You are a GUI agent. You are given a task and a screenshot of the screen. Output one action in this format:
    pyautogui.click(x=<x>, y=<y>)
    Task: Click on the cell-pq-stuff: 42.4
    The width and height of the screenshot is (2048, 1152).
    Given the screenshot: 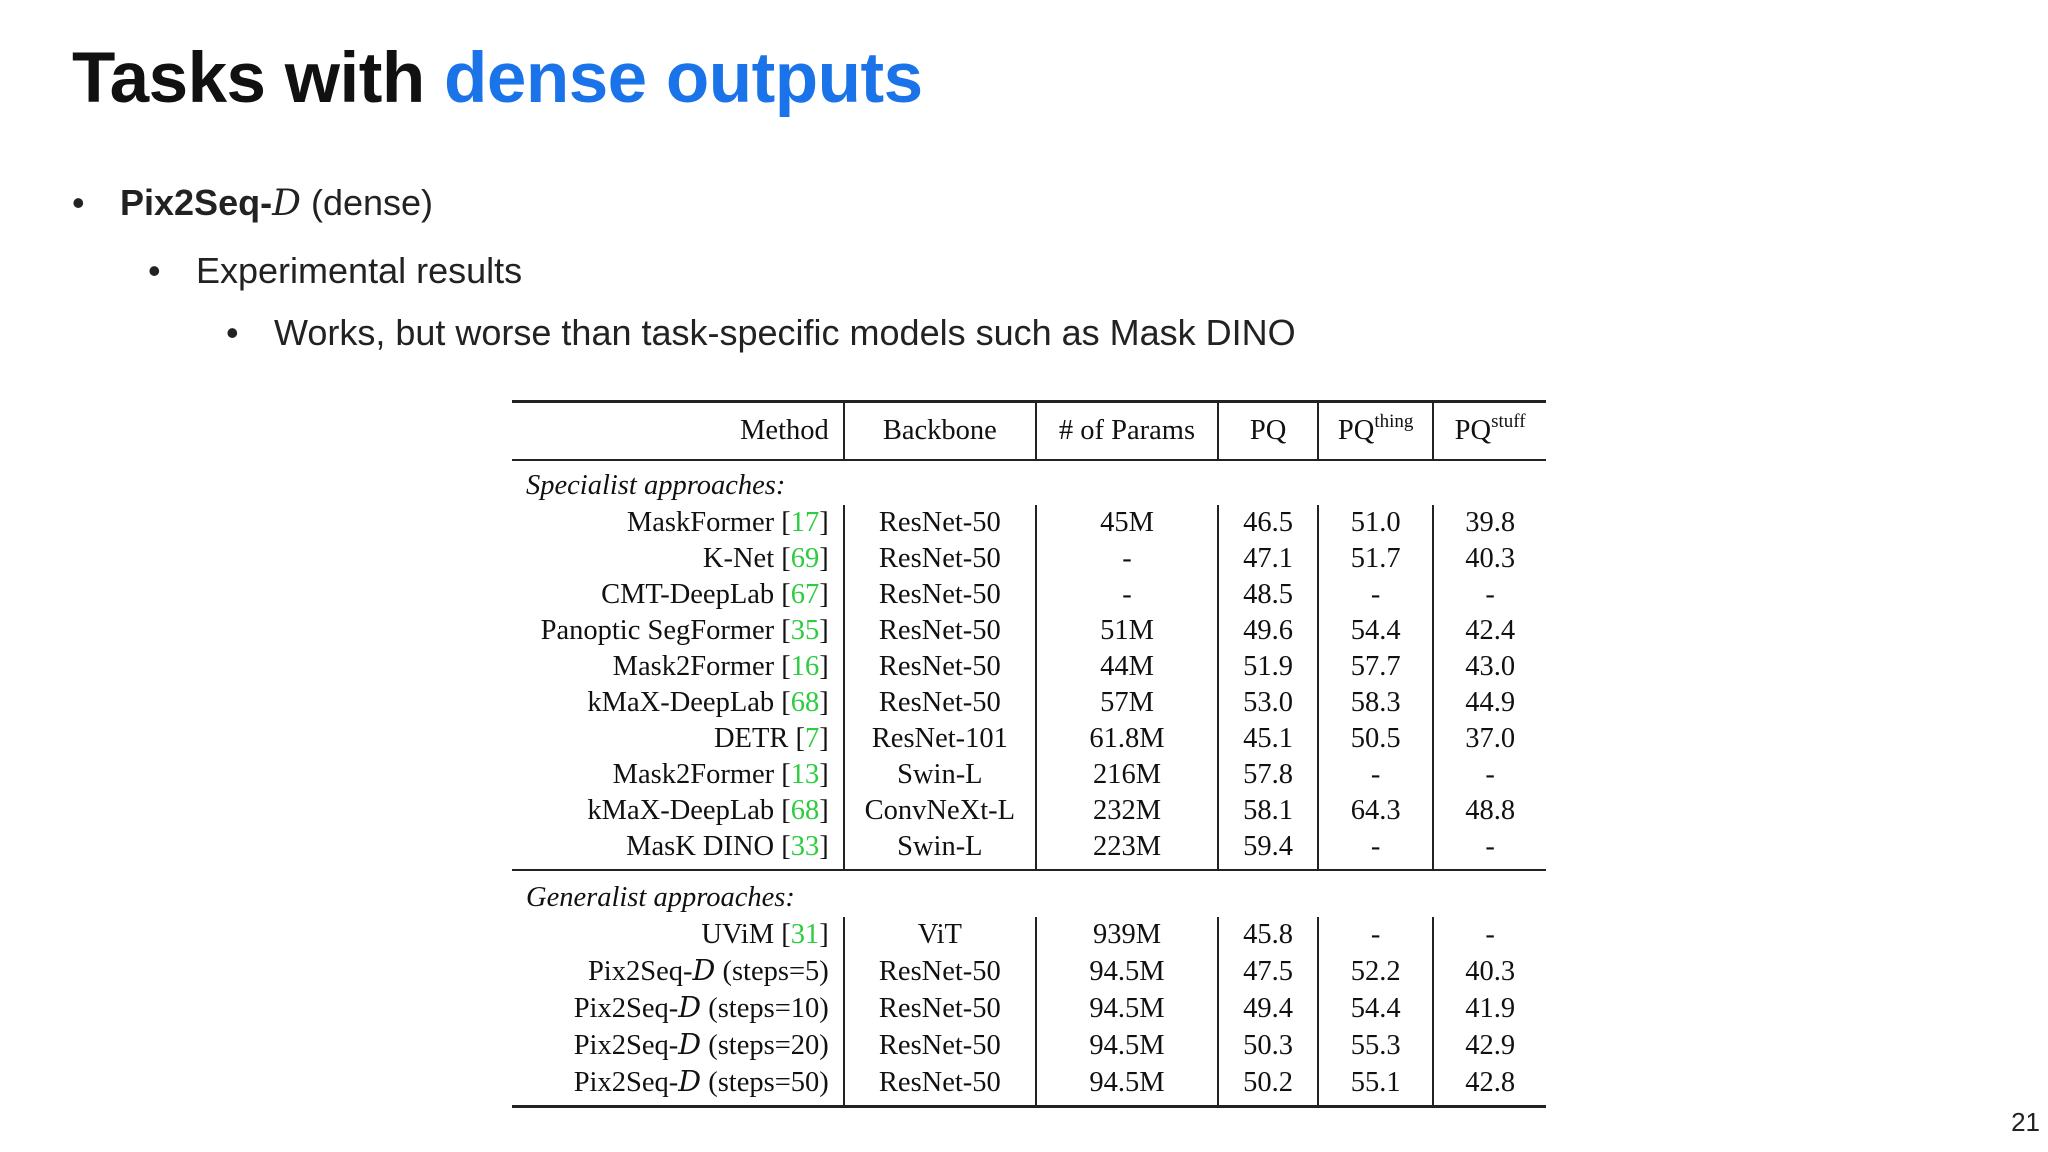 What is the action you would take?
    pyautogui.click(x=1489, y=631)
    